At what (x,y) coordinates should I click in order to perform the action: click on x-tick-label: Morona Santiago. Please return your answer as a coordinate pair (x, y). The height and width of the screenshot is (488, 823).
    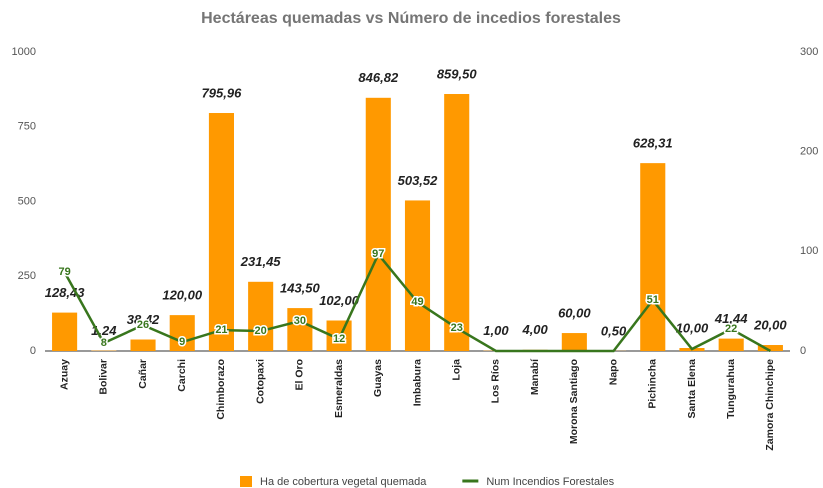
    Looking at the image, I should click on (574, 401).